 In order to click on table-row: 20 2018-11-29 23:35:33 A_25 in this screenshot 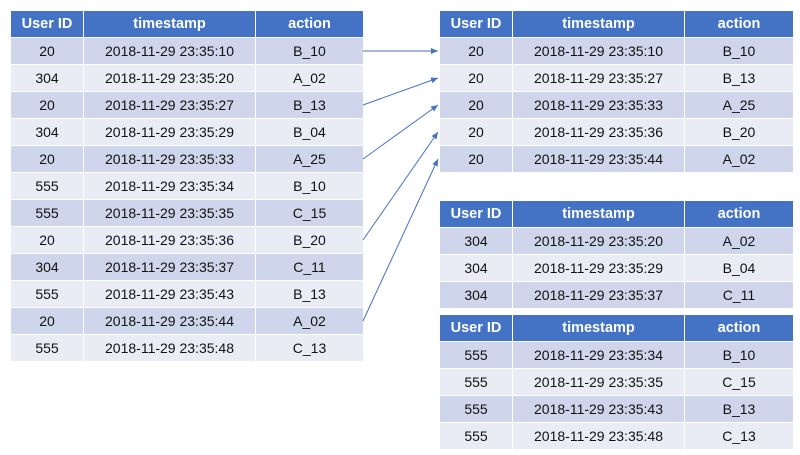, I will do `click(616, 105)`.